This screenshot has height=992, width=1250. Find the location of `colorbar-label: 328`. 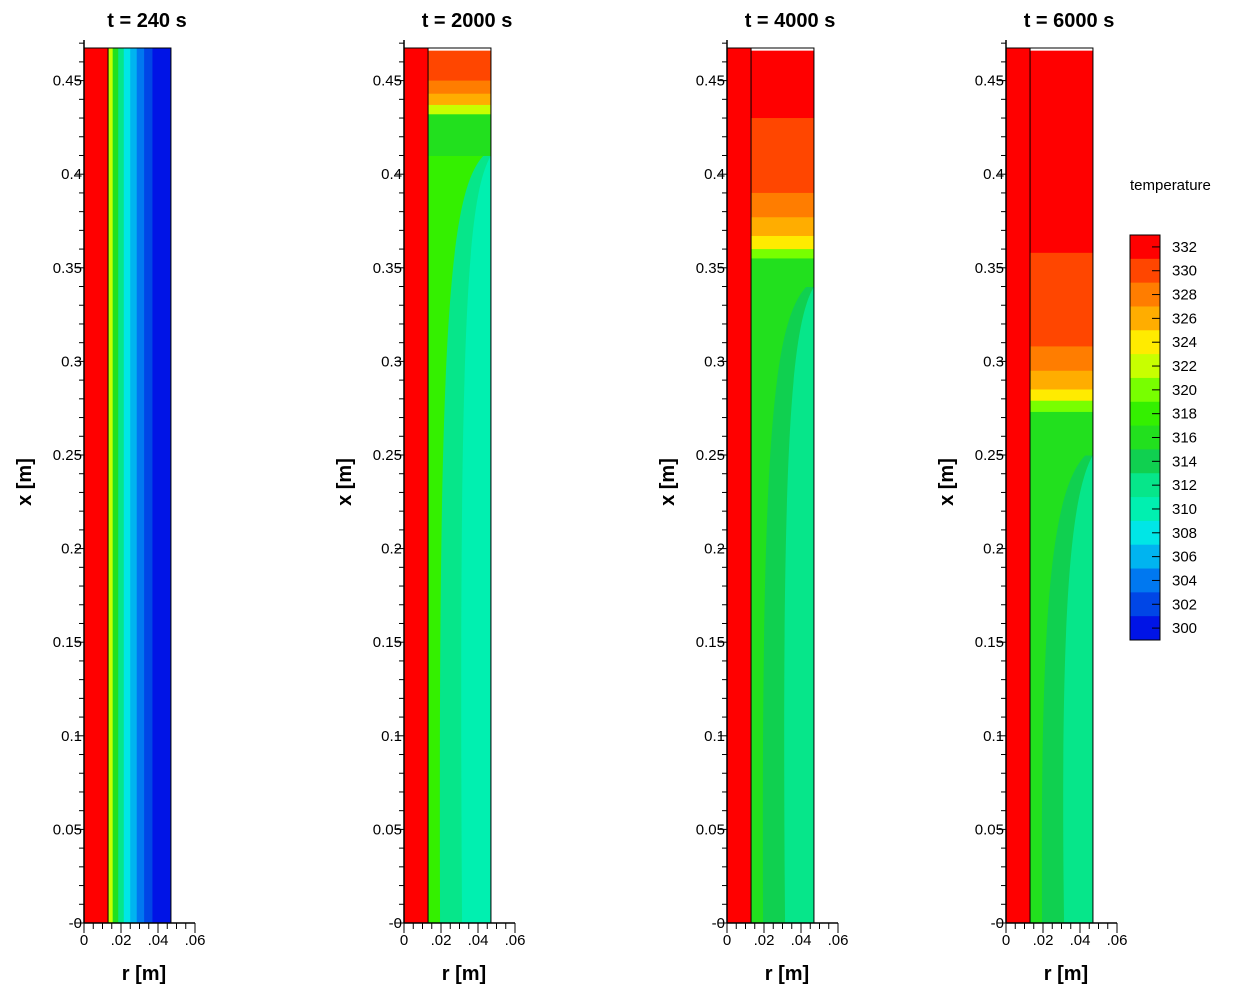

colorbar-label: 328 is located at coordinates (1184, 295).